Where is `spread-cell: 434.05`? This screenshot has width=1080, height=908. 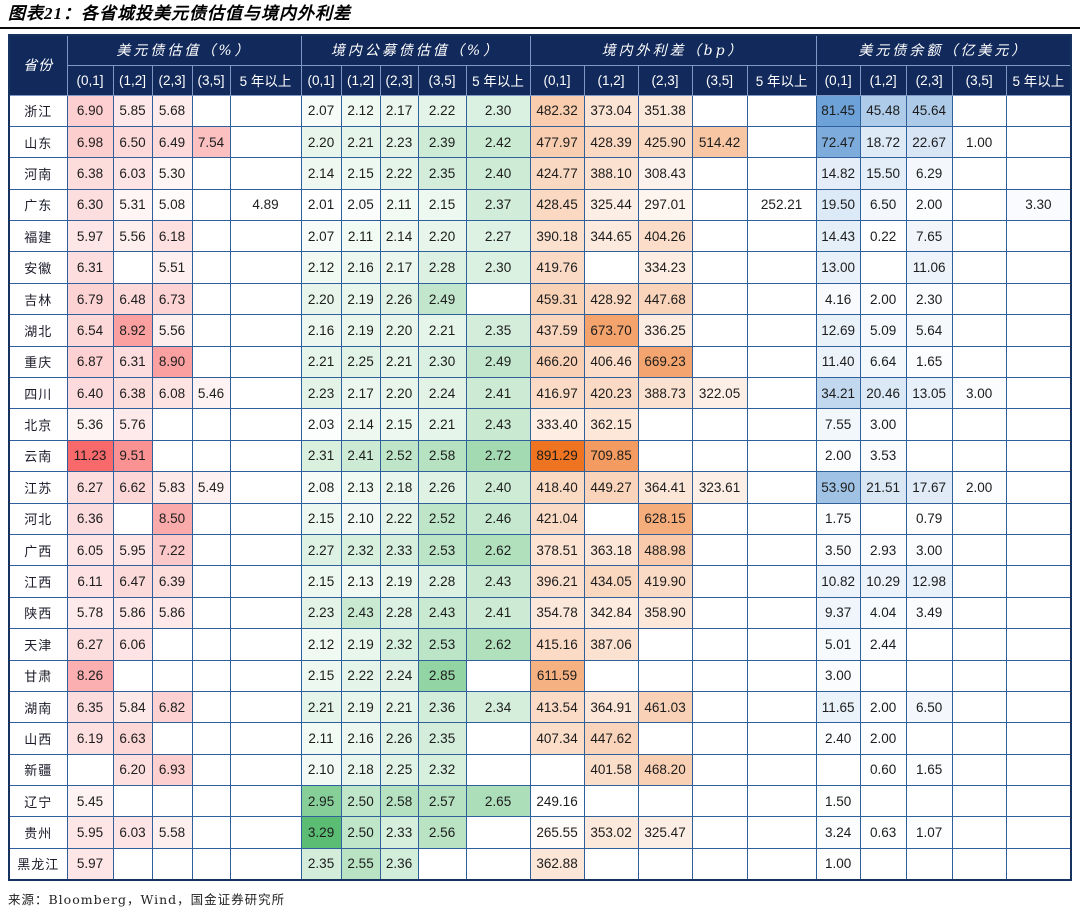 spread-cell: 434.05 is located at coordinates (611, 581).